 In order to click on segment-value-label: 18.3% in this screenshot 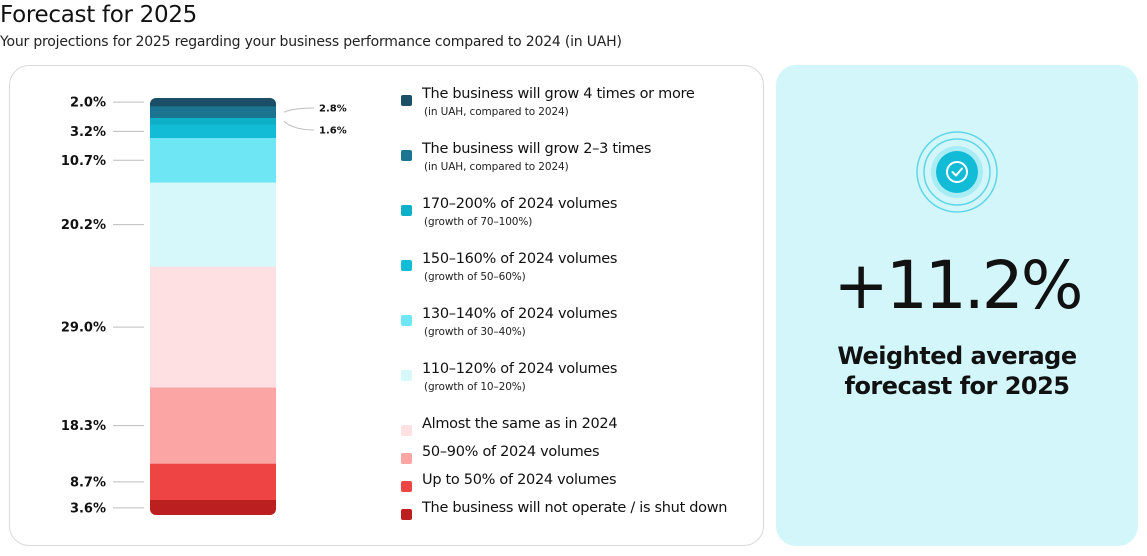, I will do `click(83, 426)`.